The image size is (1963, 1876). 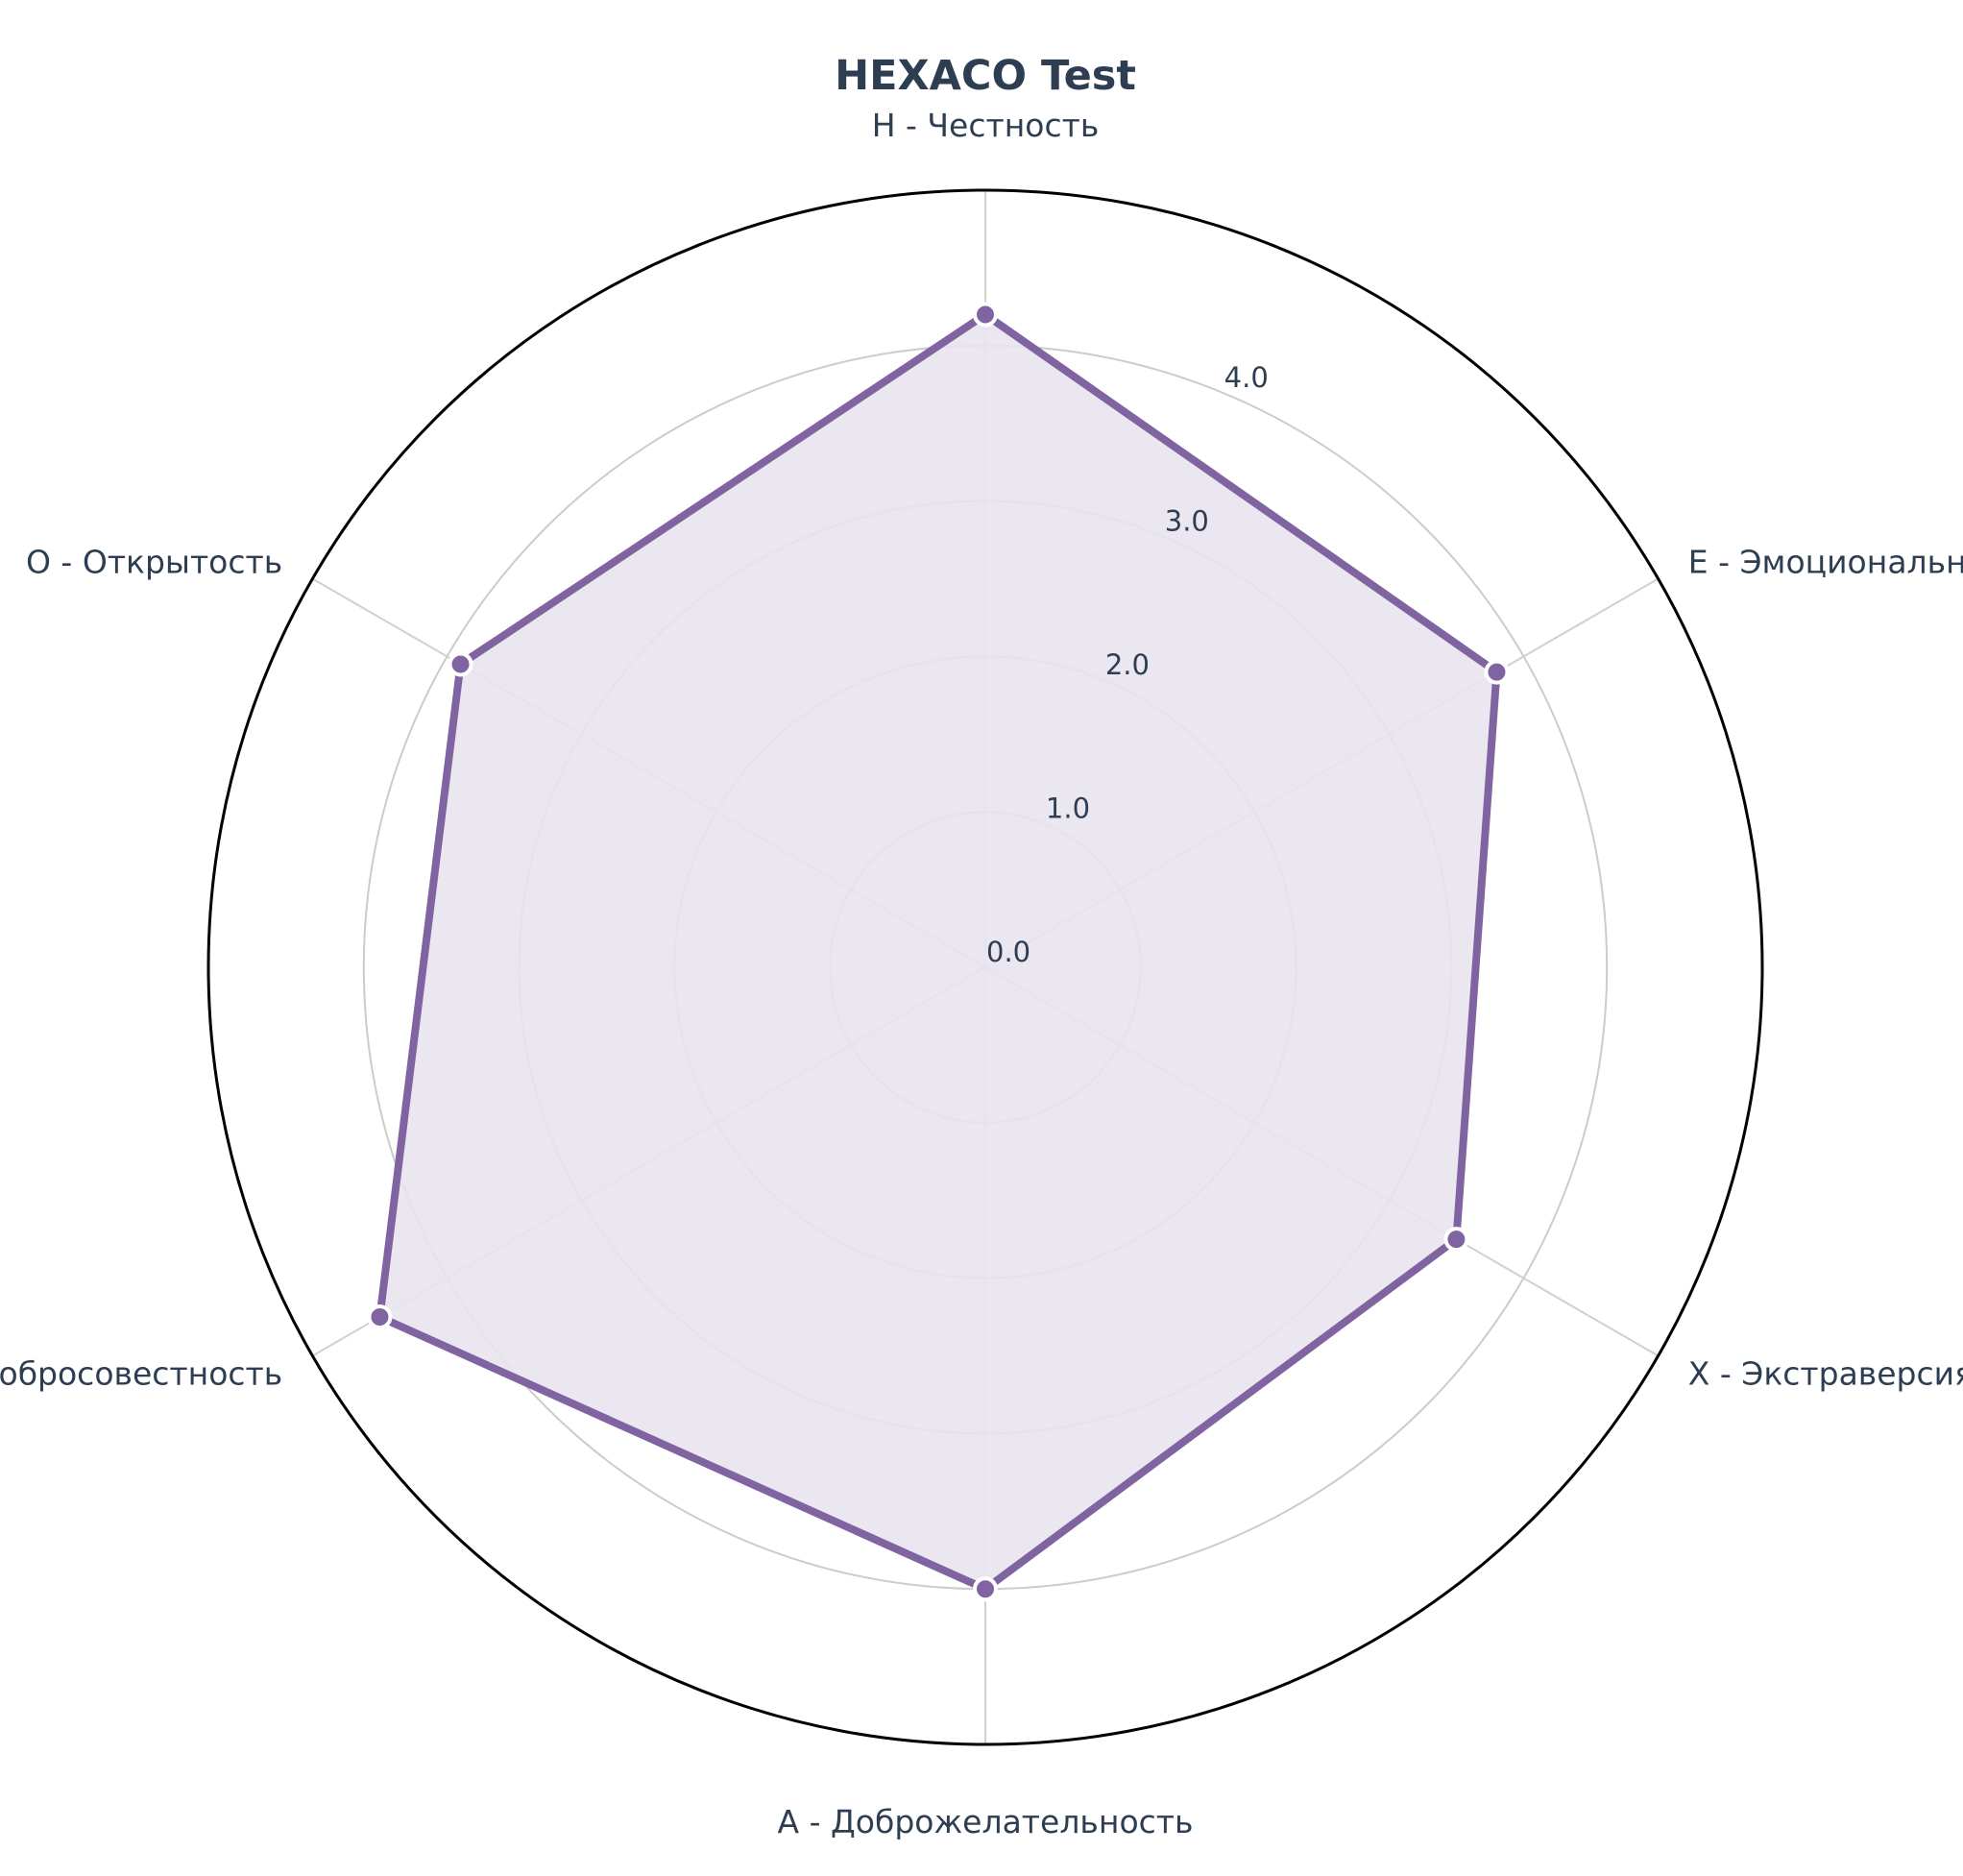 I want to click on radial-tick-labels: 0.0 1.0 2.0 3.0 4.0, so click(x=1127, y=665).